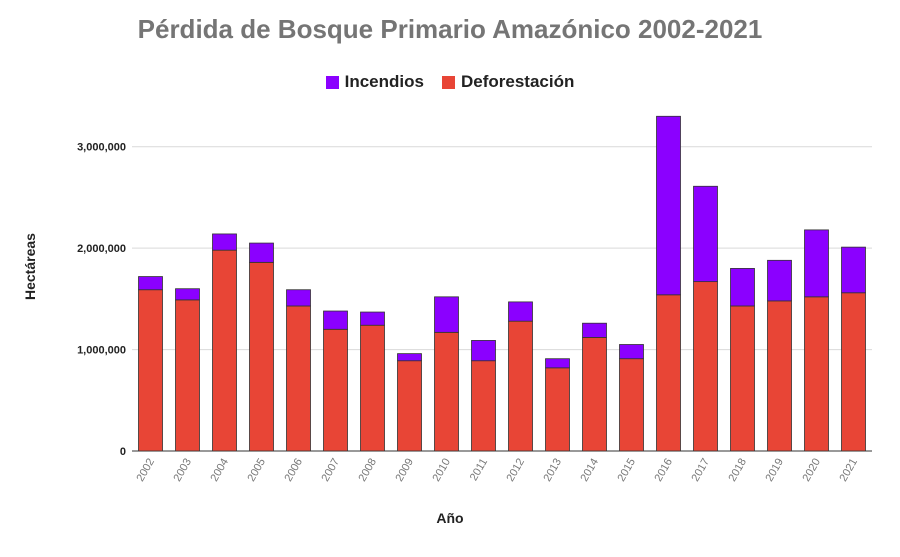  Describe the element at coordinates (101, 148) in the screenshot. I see `y-tick-label: 3,000,000` at that location.